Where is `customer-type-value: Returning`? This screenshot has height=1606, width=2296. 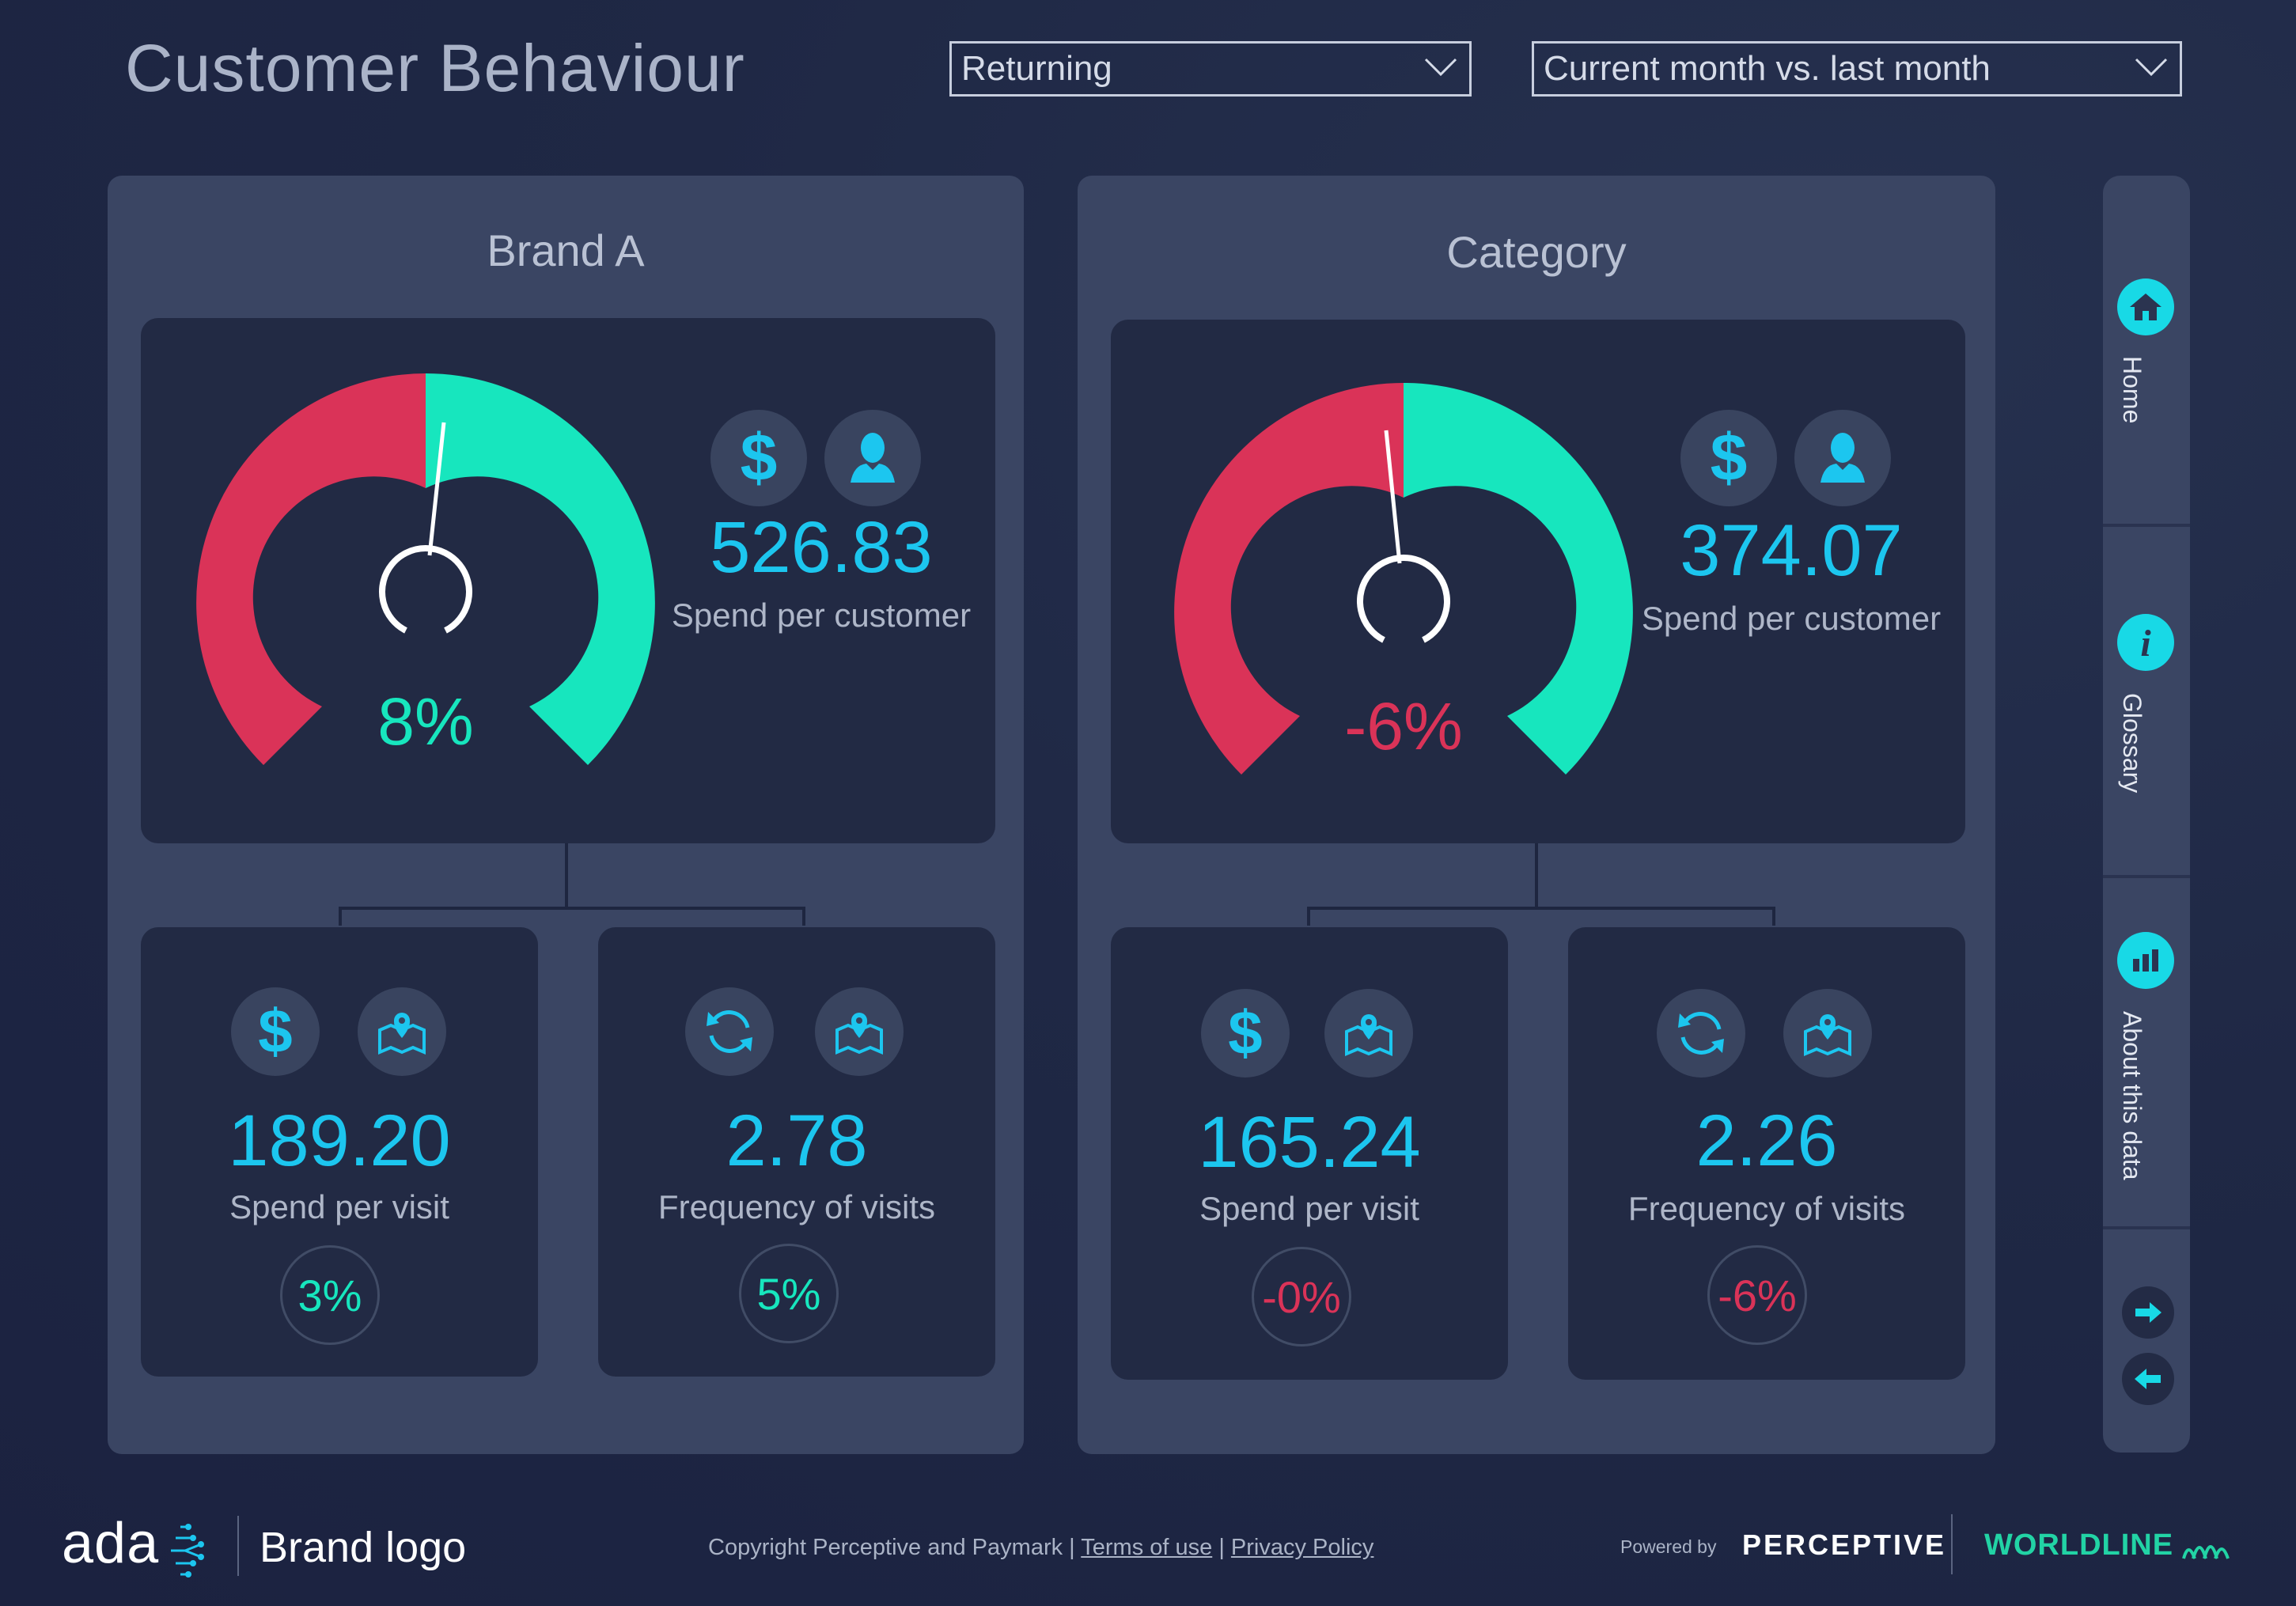
customer-type-value: Returning is located at coordinates (1036, 68).